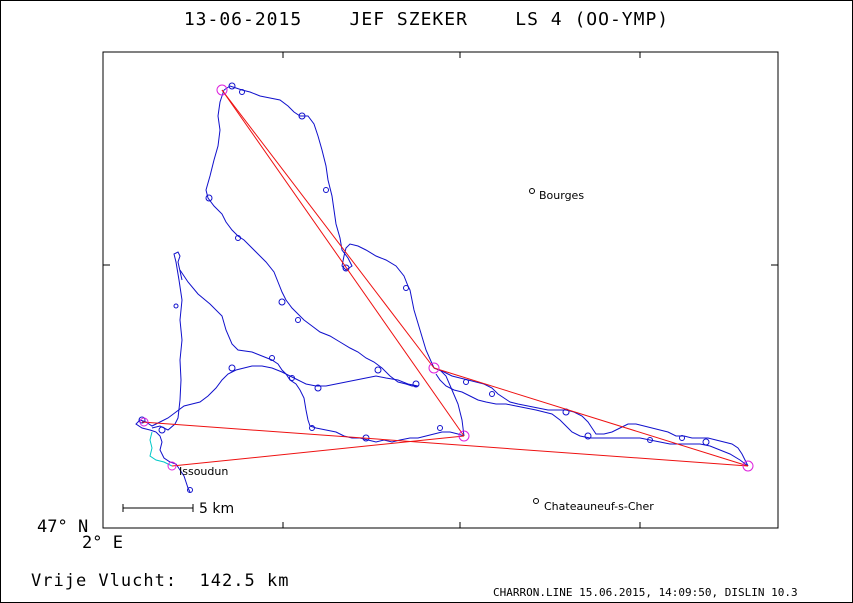 The height and width of the screenshot is (603, 853). What do you see at coordinates (172, 466) in the screenshot?
I see `turnpoint-start` at bounding box center [172, 466].